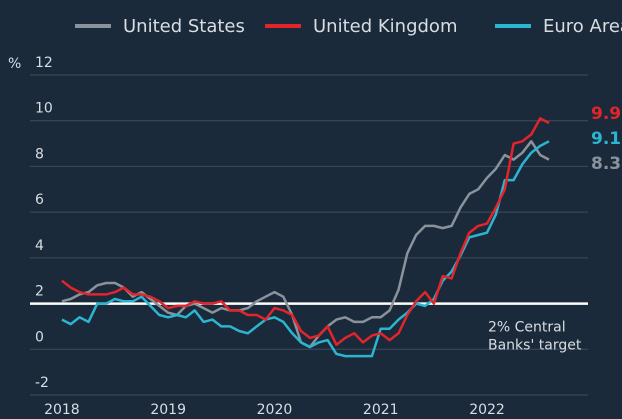 This screenshot has width=622, height=419. What do you see at coordinates (14, 64) in the screenshot?
I see `y-axis-label: %` at bounding box center [14, 64].